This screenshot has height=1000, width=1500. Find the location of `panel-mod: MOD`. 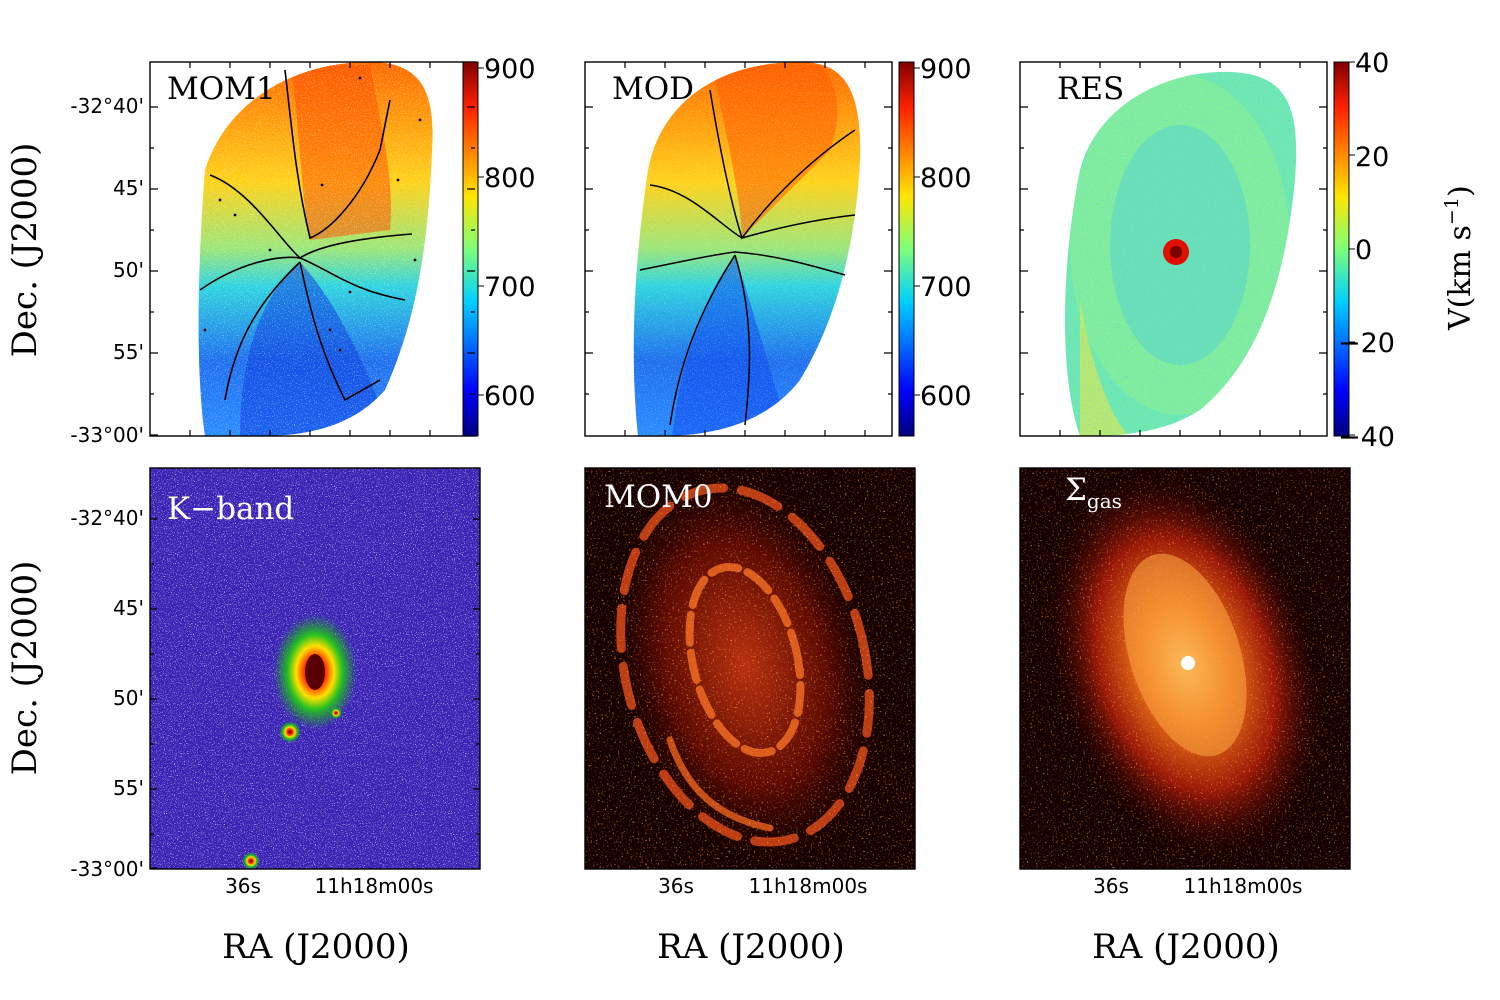

panel-mod: MOD is located at coordinates (738, 249).